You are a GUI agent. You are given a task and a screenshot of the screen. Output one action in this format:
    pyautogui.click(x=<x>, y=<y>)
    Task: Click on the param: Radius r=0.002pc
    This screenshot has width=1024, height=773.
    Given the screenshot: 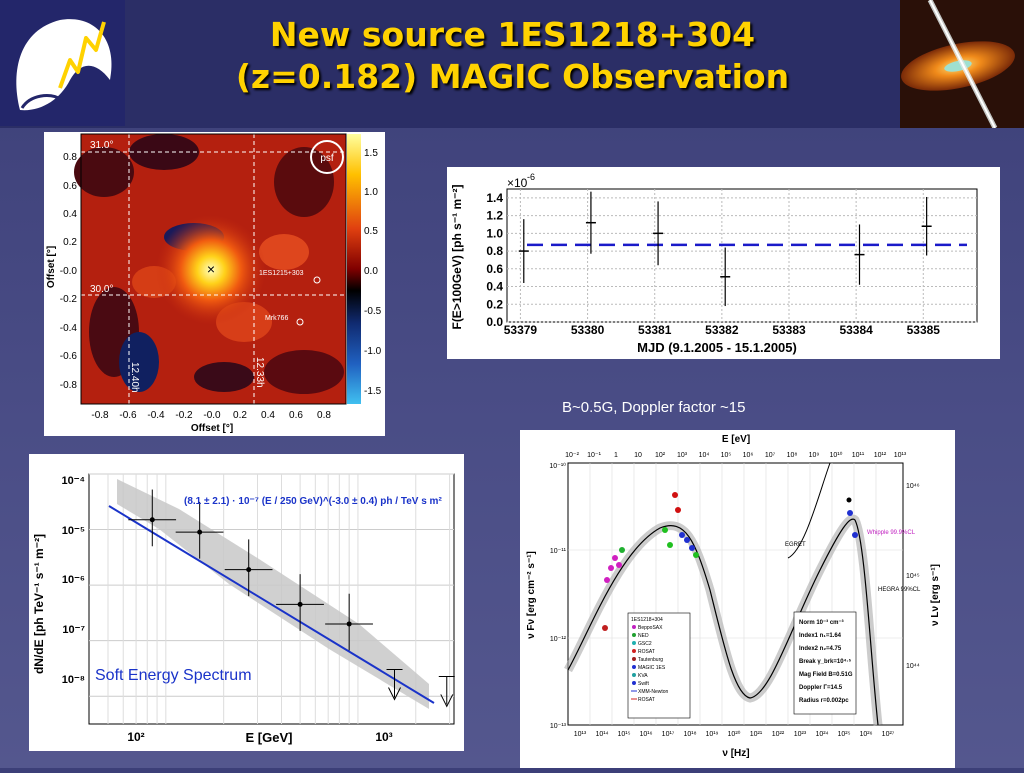 What is the action you would take?
    pyautogui.click(x=824, y=701)
    